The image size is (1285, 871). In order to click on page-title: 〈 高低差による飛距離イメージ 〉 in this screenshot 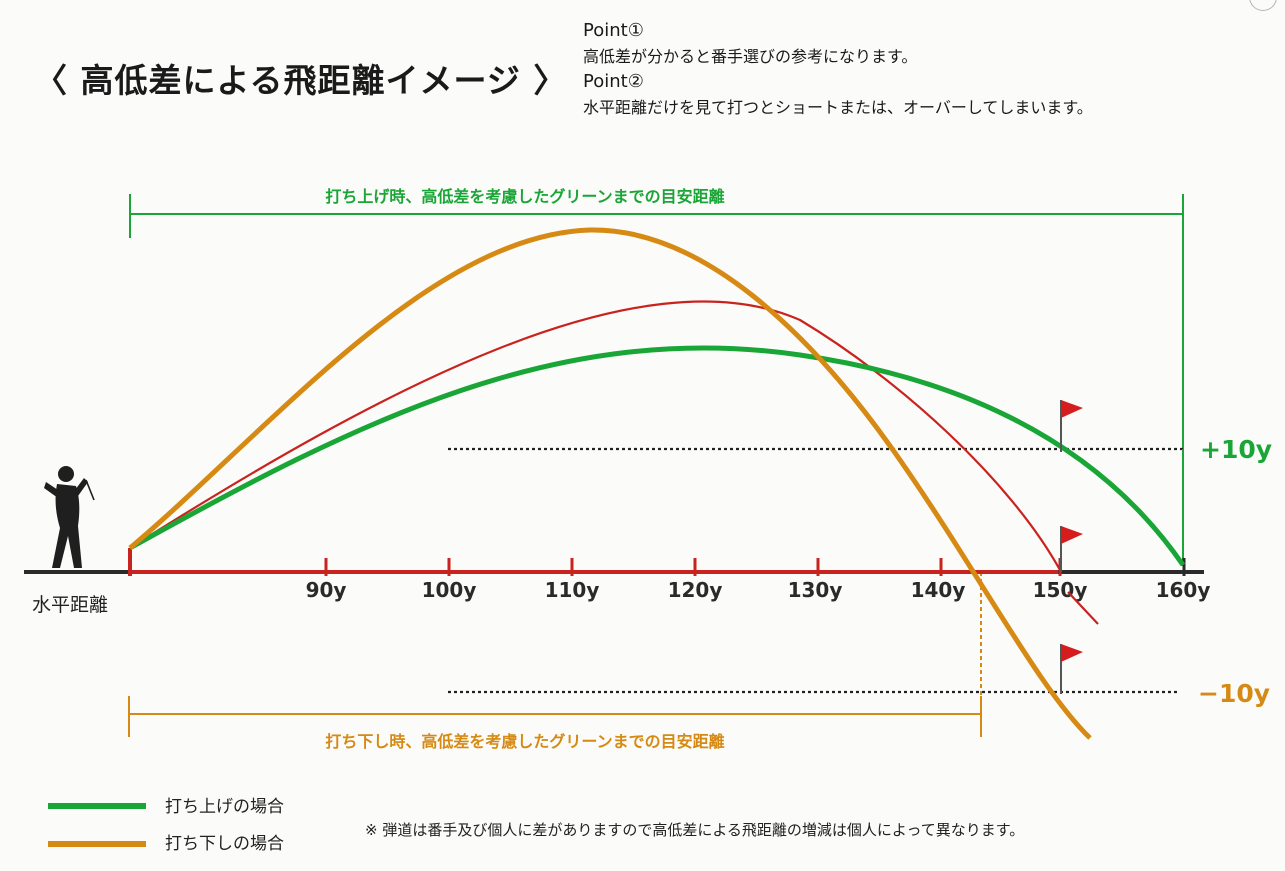, I will do `click(301, 80)`.